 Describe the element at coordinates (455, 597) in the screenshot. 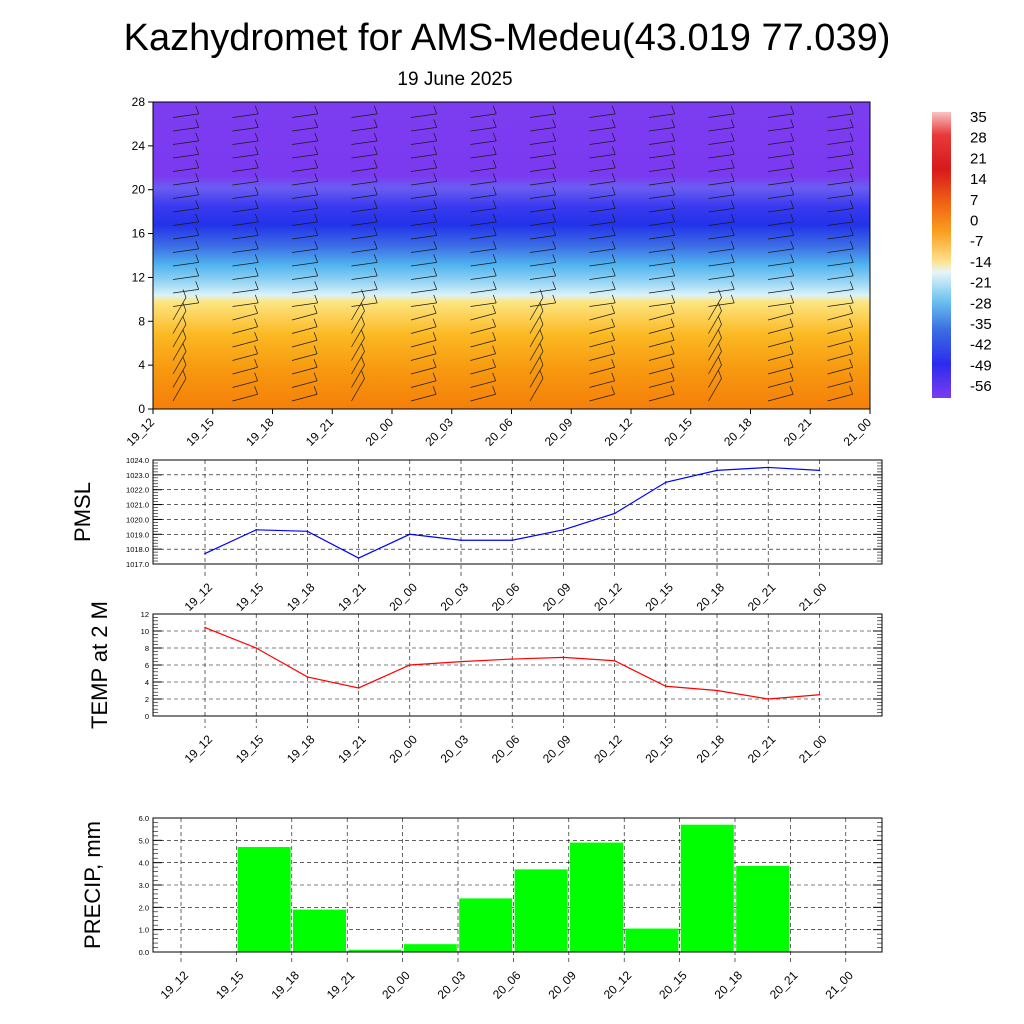

I see `pmsl-xtick-label: 20_03` at that location.